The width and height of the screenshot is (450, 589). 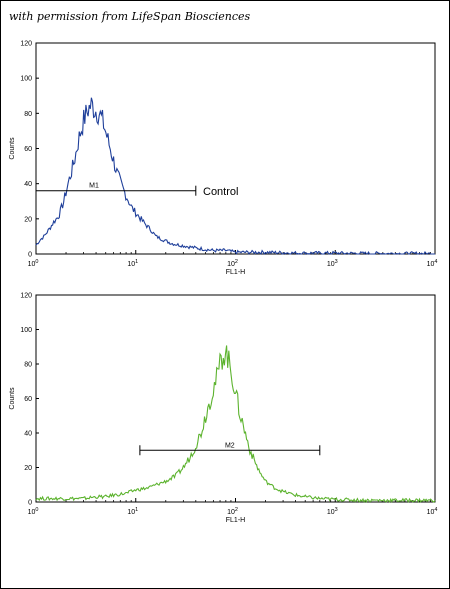 I want to click on control-annotation: Control, so click(x=220, y=192).